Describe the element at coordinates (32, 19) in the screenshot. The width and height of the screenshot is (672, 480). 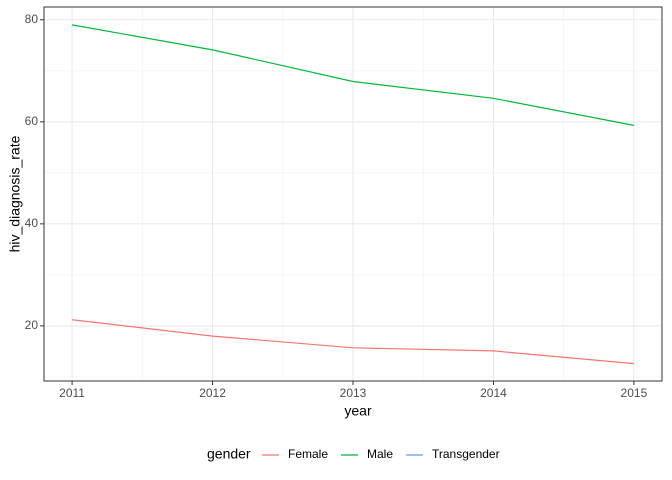
I see `y-tick-label: 80` at that location.